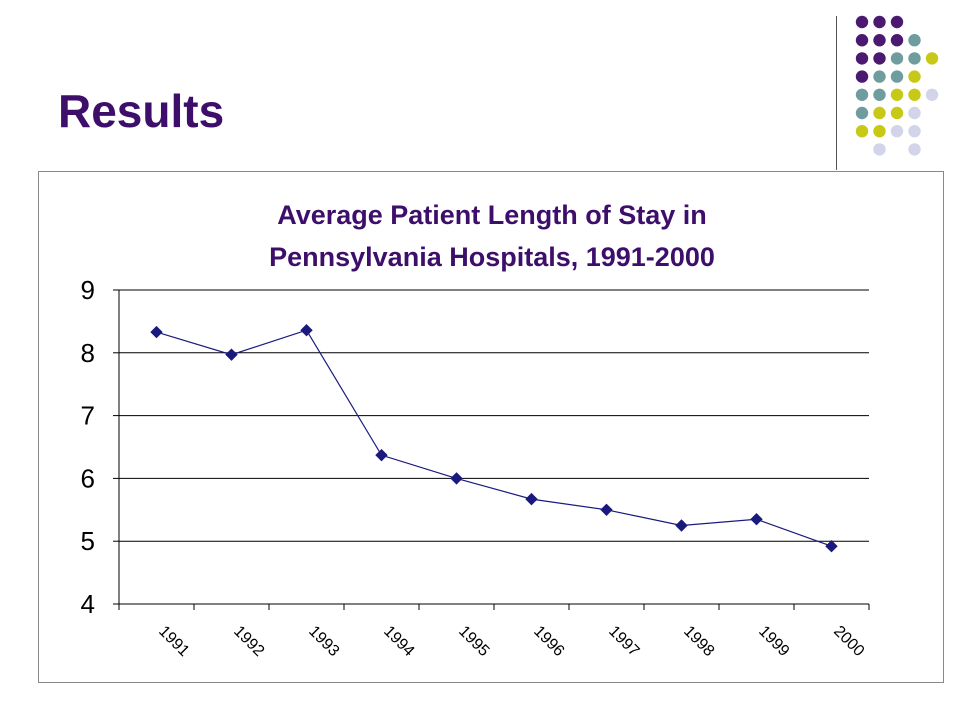 Image resolution: width=960 pixels, height=720 pixels. I want to click on x-tick-label: 1997, so click(623, 641).